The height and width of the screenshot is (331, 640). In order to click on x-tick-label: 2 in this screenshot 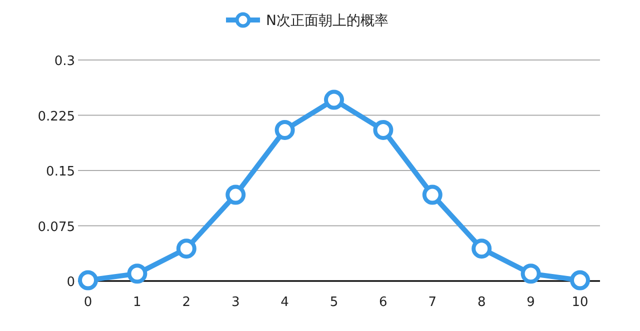, I will do `click(186, 302)`.